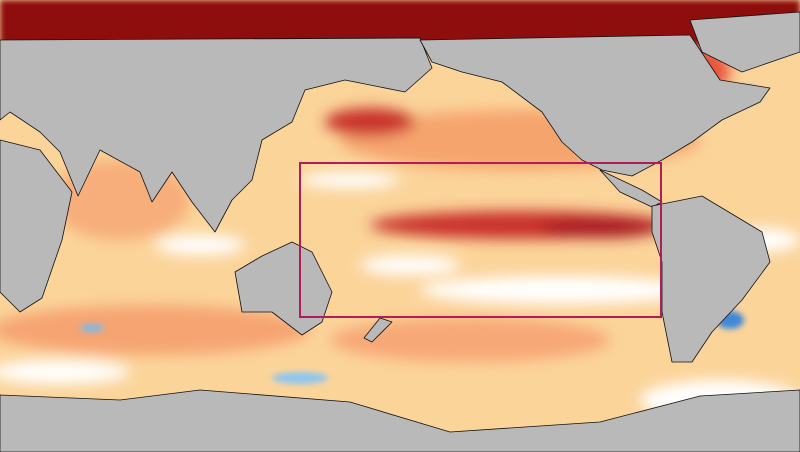 The width and height of the screenshot is (800, 452). I want to click on africa, so click(36, 226).